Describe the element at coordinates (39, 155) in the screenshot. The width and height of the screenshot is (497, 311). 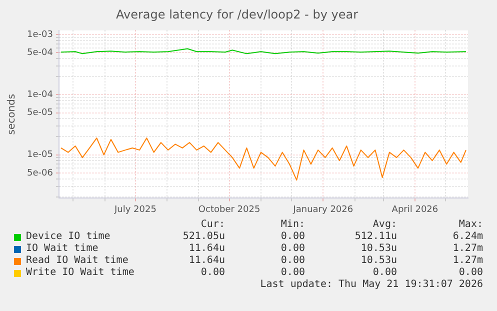
I see `y-tick-label: 1e-05` at that location.